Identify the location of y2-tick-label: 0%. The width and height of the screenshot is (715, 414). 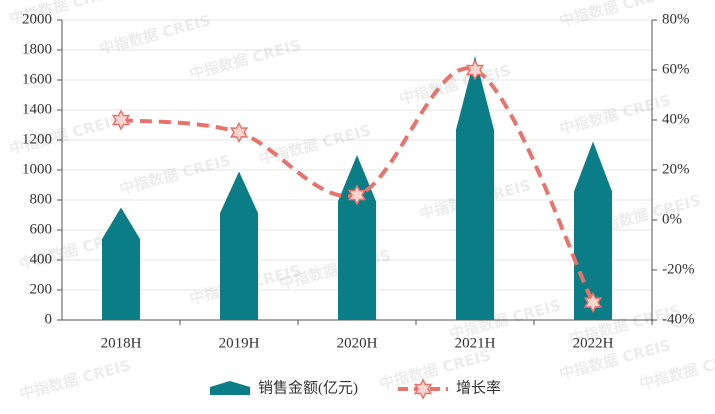
(672, 219).